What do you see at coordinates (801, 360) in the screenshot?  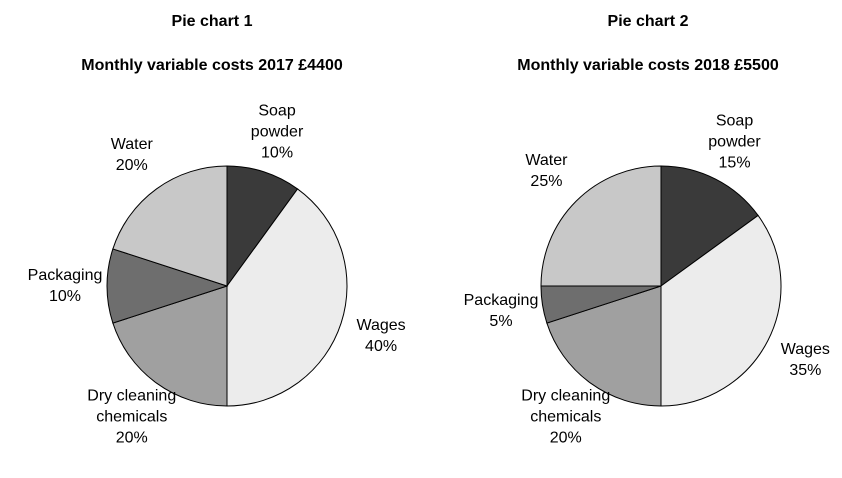 I see `slice-label: Wages 35%` at bounding box center [801, 360].